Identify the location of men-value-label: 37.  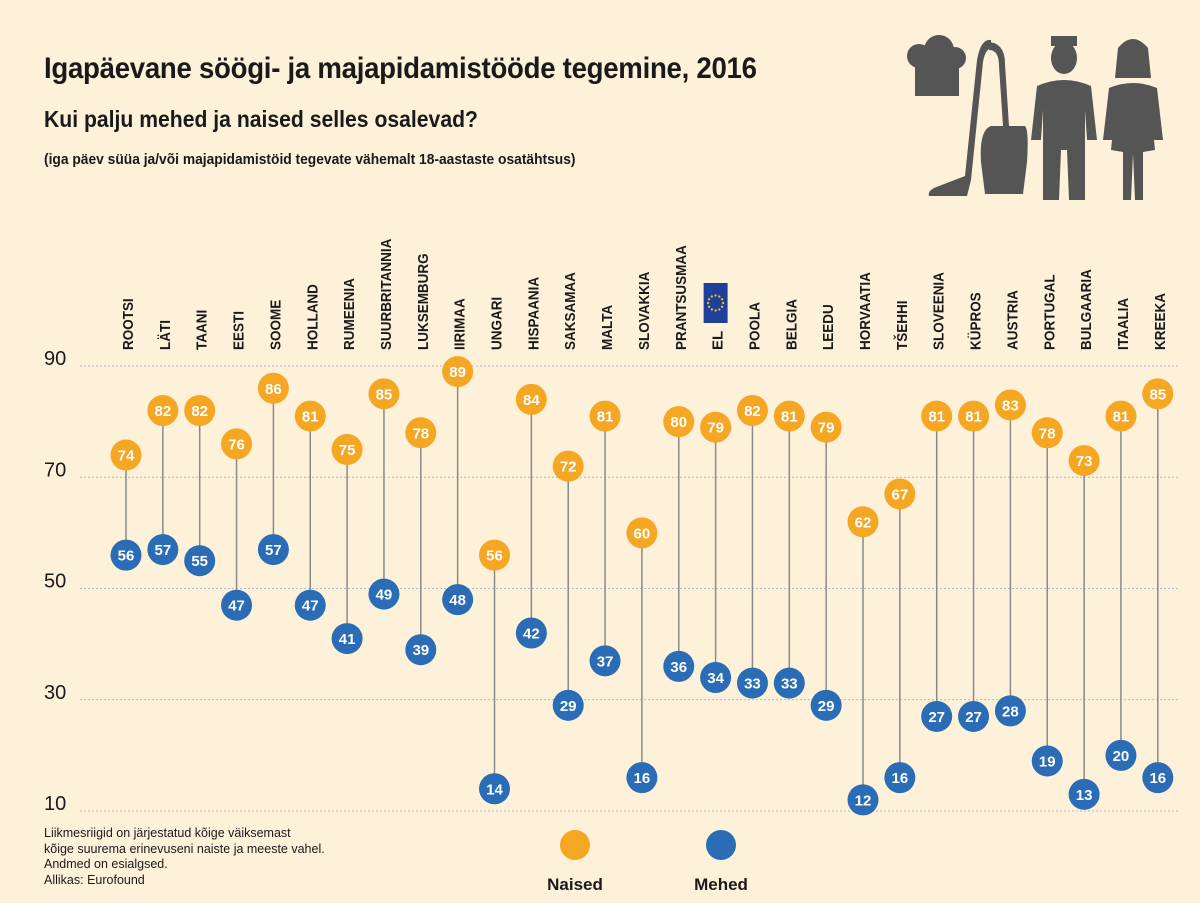
(605, 661).